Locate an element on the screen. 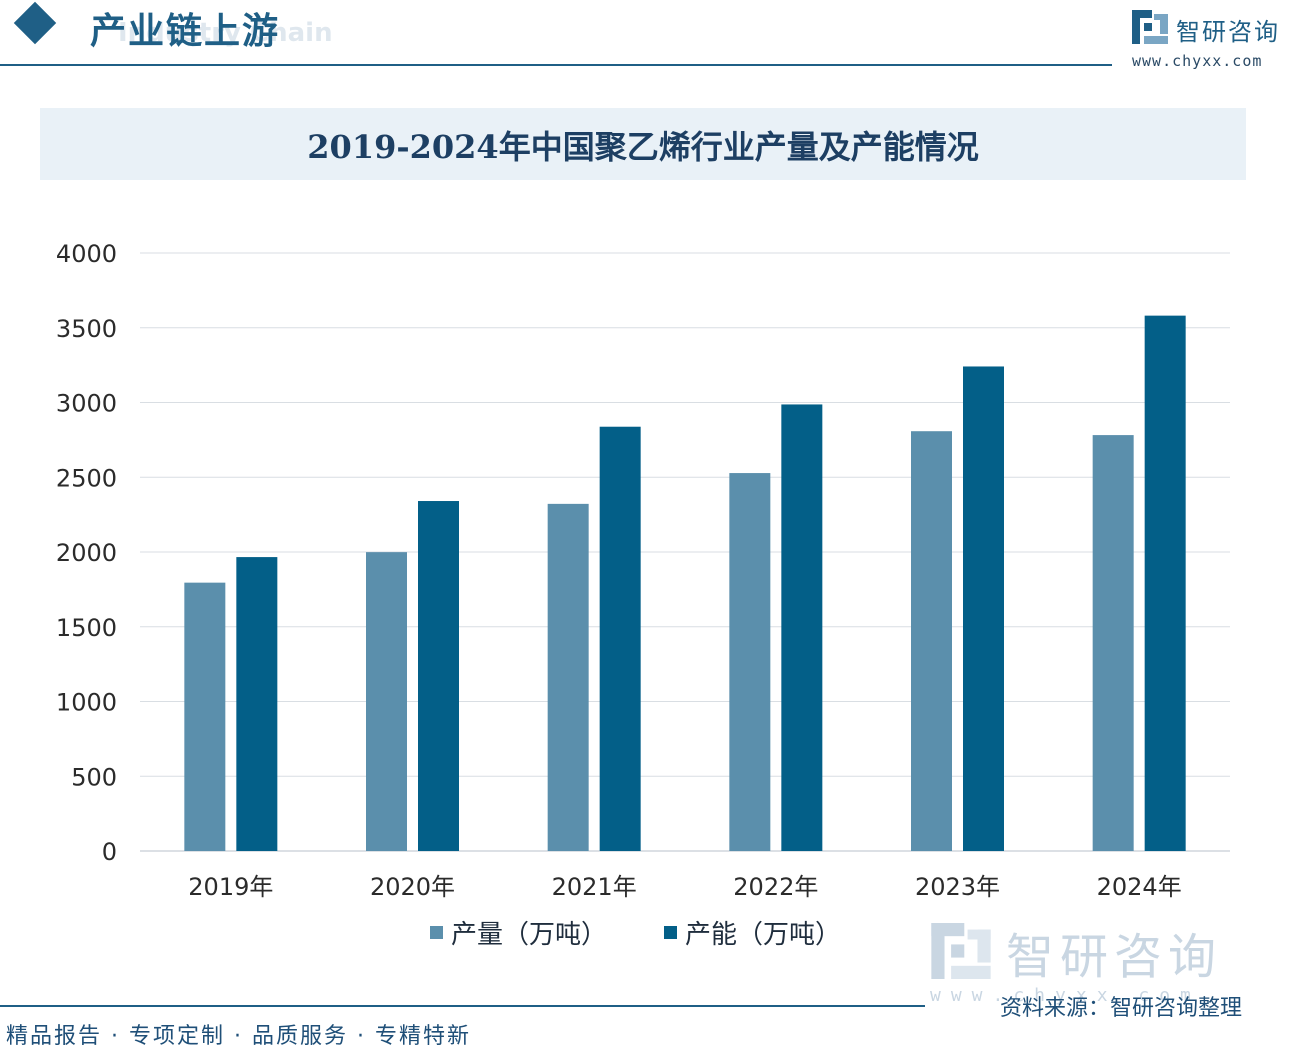 This screenshot has height=1050, width=1294. x-tick-label: 2024年 is located at coordinates (1139, 887).